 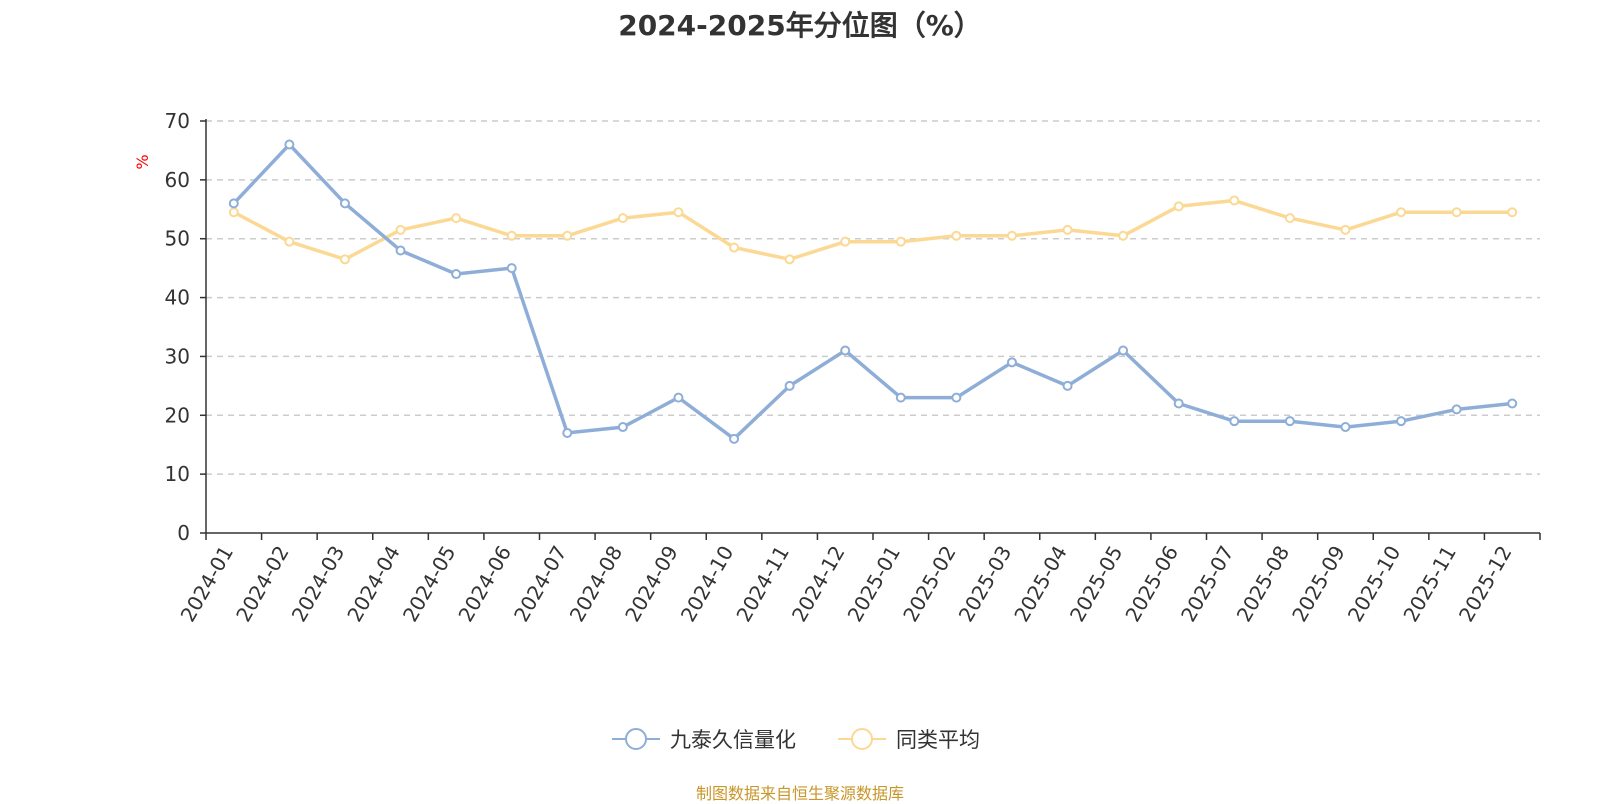 I want to click on x-tick-label: 2025-02, so click(x=929, y=584).